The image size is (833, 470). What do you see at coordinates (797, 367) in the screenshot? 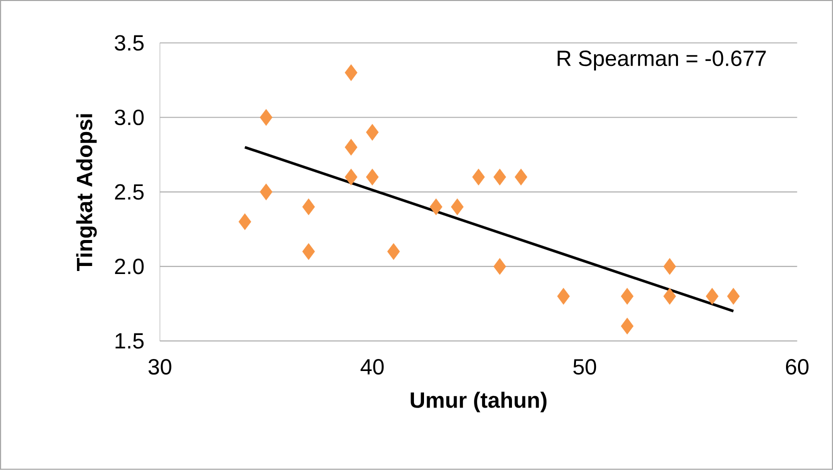
I see `x-tick-label: 60` at bounding box center [797, 367].